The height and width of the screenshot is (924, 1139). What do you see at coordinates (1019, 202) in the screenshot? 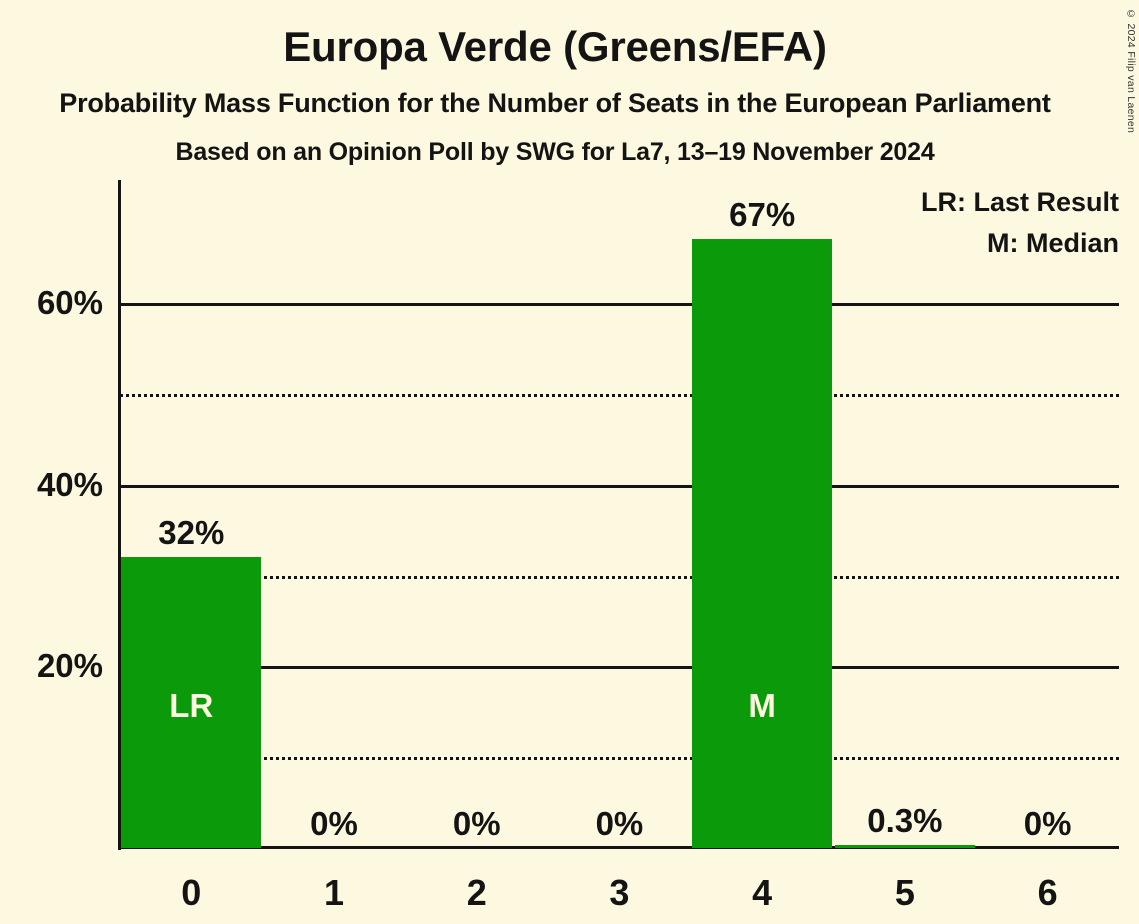
I see `legend-item-last-result: LR: Last Result` at bounding box center [1019, 202].